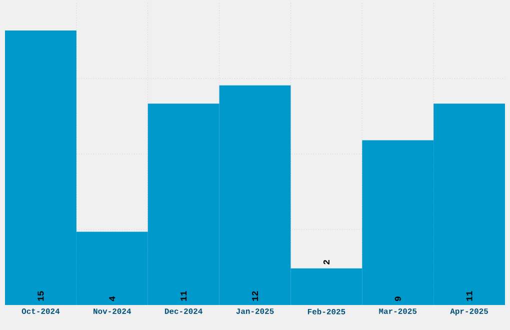  What do you see at coordinates (397, 298) in the screenshot?
I see `data-label: 9` at bounding box center [397, 298].